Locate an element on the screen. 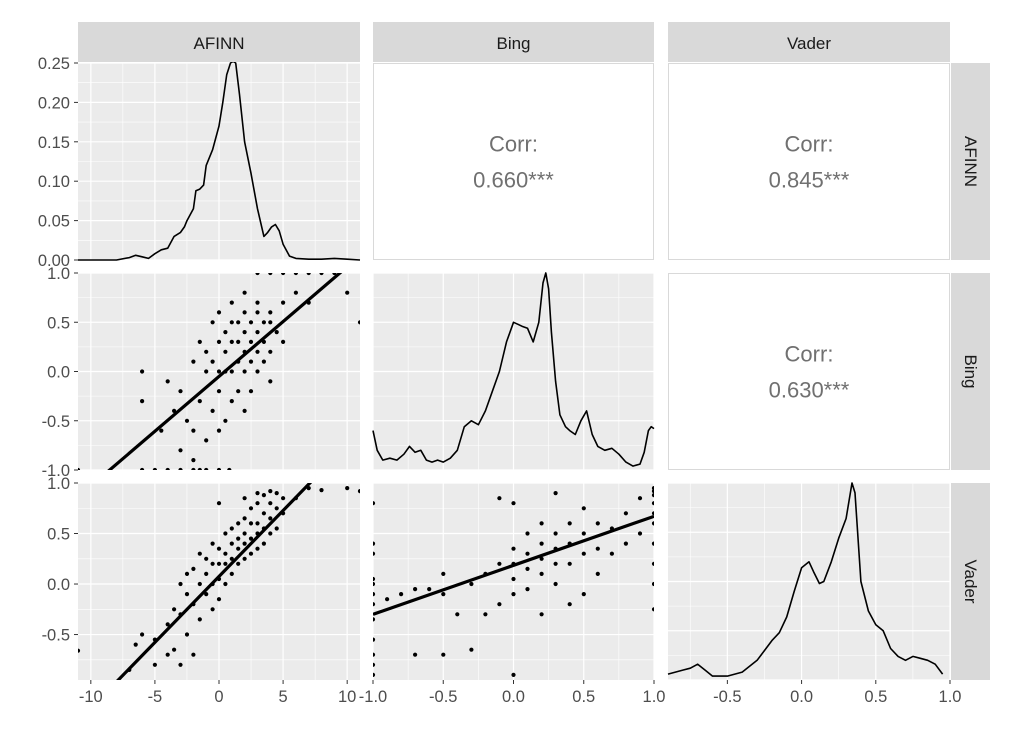 The height and width of the screenshot is (735, 1024). density-curve is located at coordinates (513, 369).